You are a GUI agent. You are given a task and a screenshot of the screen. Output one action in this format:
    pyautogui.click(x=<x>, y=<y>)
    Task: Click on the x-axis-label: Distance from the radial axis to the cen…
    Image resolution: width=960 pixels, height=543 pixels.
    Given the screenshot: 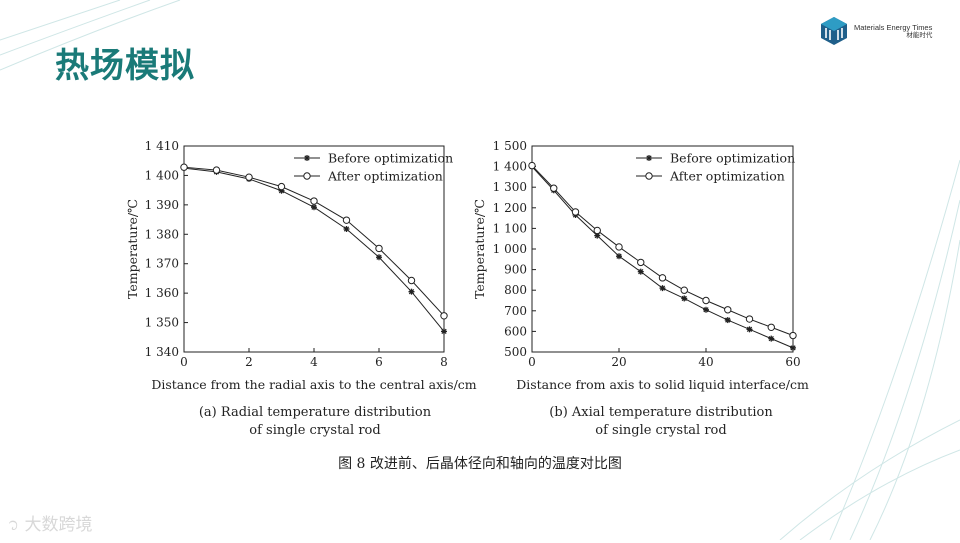 What is the action you would take?
    pyautogui.click(x=313, y=384)
    